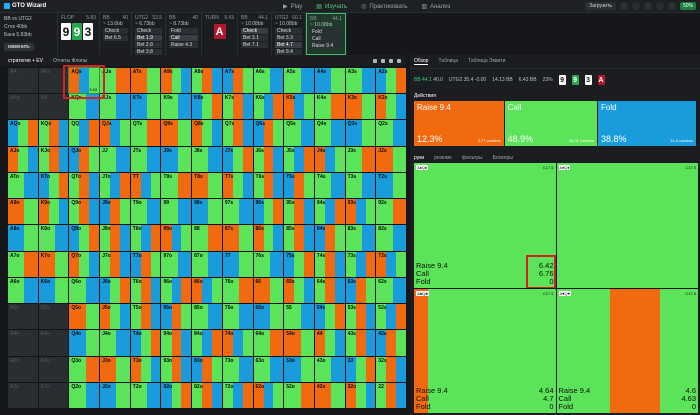  Describe the element at coordinates (635, 6) in the screenshot. I see `help-icon` at that location.